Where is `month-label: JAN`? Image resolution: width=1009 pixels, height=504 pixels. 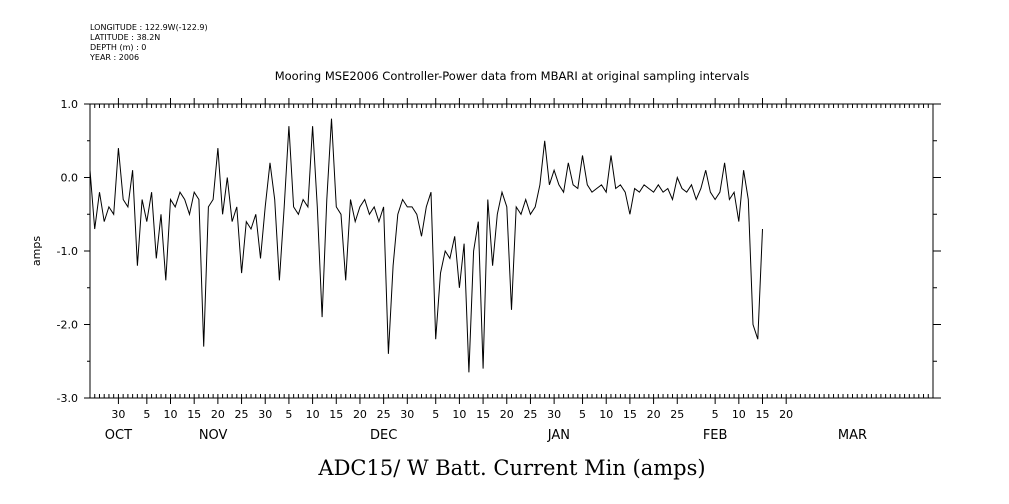
month-label: JAN is located at coordinates (558, 435).